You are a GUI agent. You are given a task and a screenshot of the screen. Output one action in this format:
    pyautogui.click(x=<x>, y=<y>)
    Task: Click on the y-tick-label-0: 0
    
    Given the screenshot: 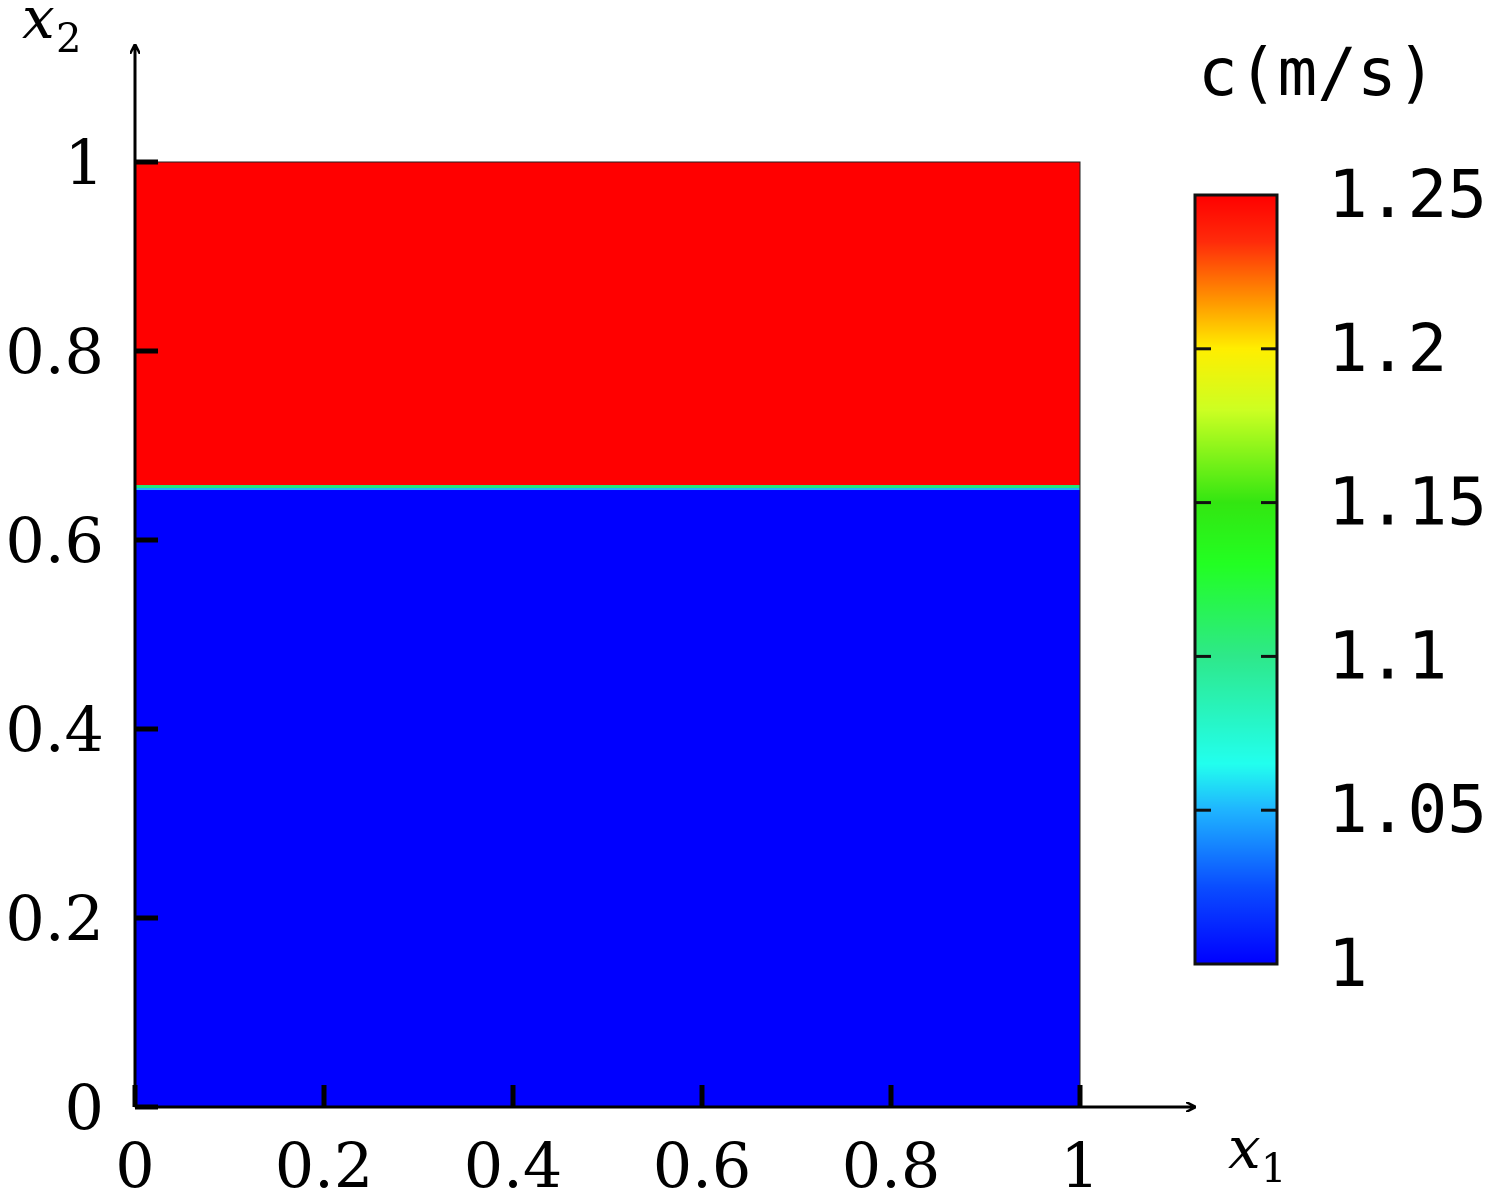 What is the action you would take?
    pyautogui.click(x=84, y=1107)
    